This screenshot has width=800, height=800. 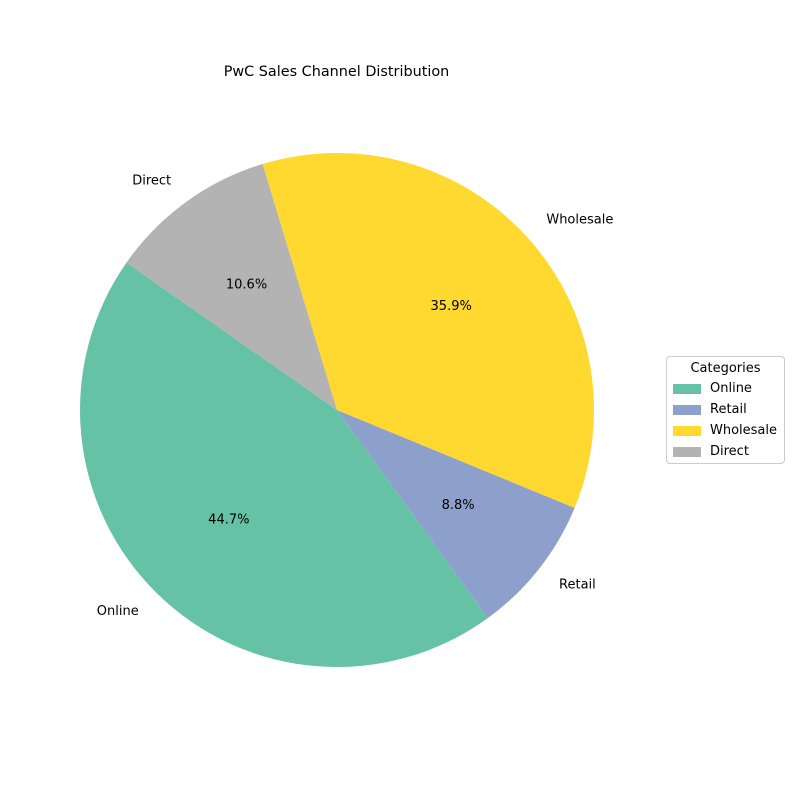 I want to click on legend-item-online: Online, so click(x=725, y=388).